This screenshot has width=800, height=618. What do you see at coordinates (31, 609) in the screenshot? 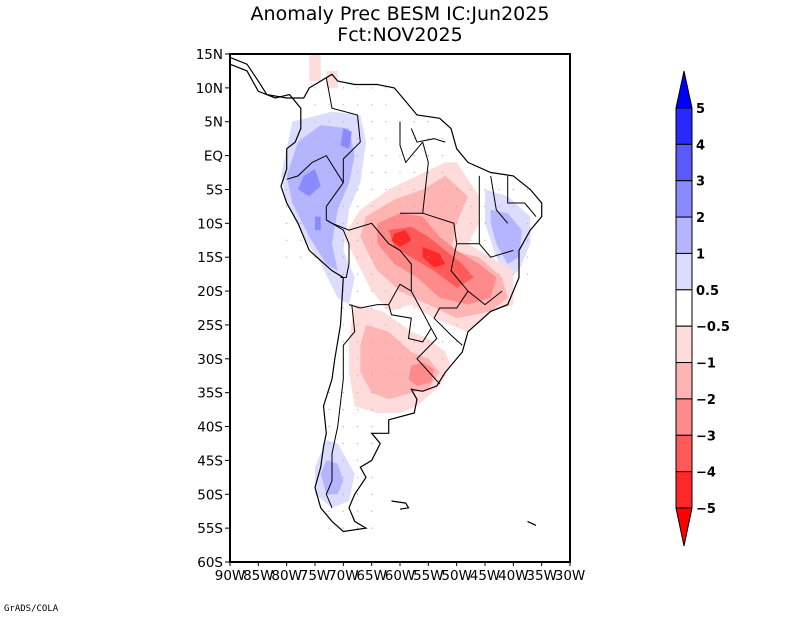
I see `grads-credit: GrADS/COLA` at bounding box center [31, 609].